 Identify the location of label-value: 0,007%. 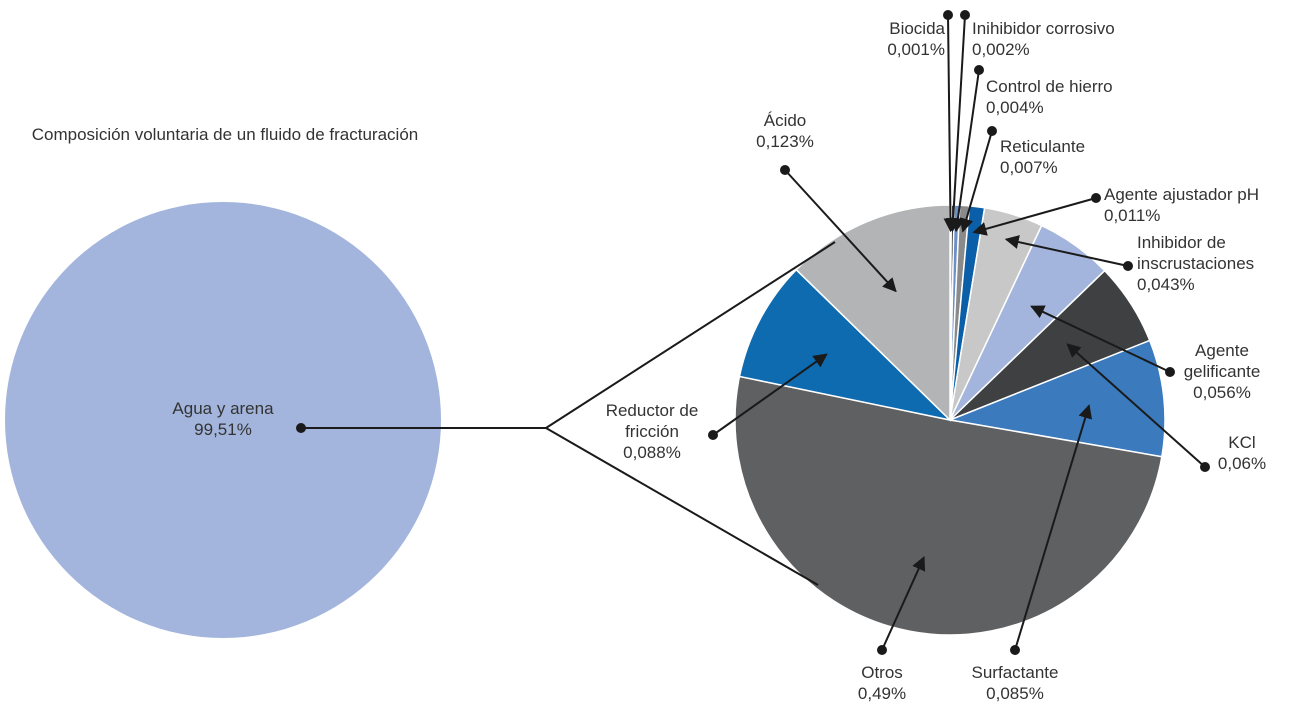
(1029, 167).